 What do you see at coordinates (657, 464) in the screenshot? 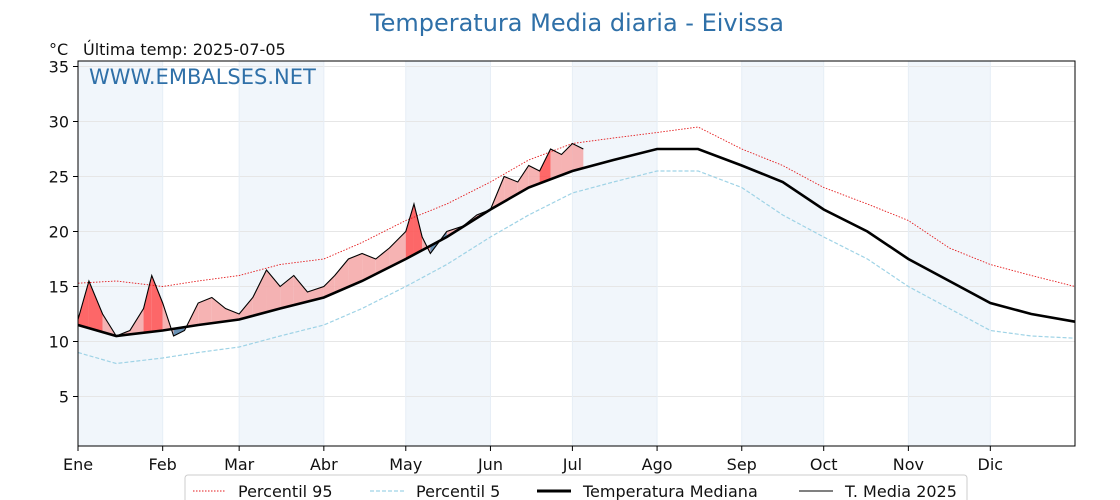
I see `x-tick-label: Ago` at bounding box center [657, 464].